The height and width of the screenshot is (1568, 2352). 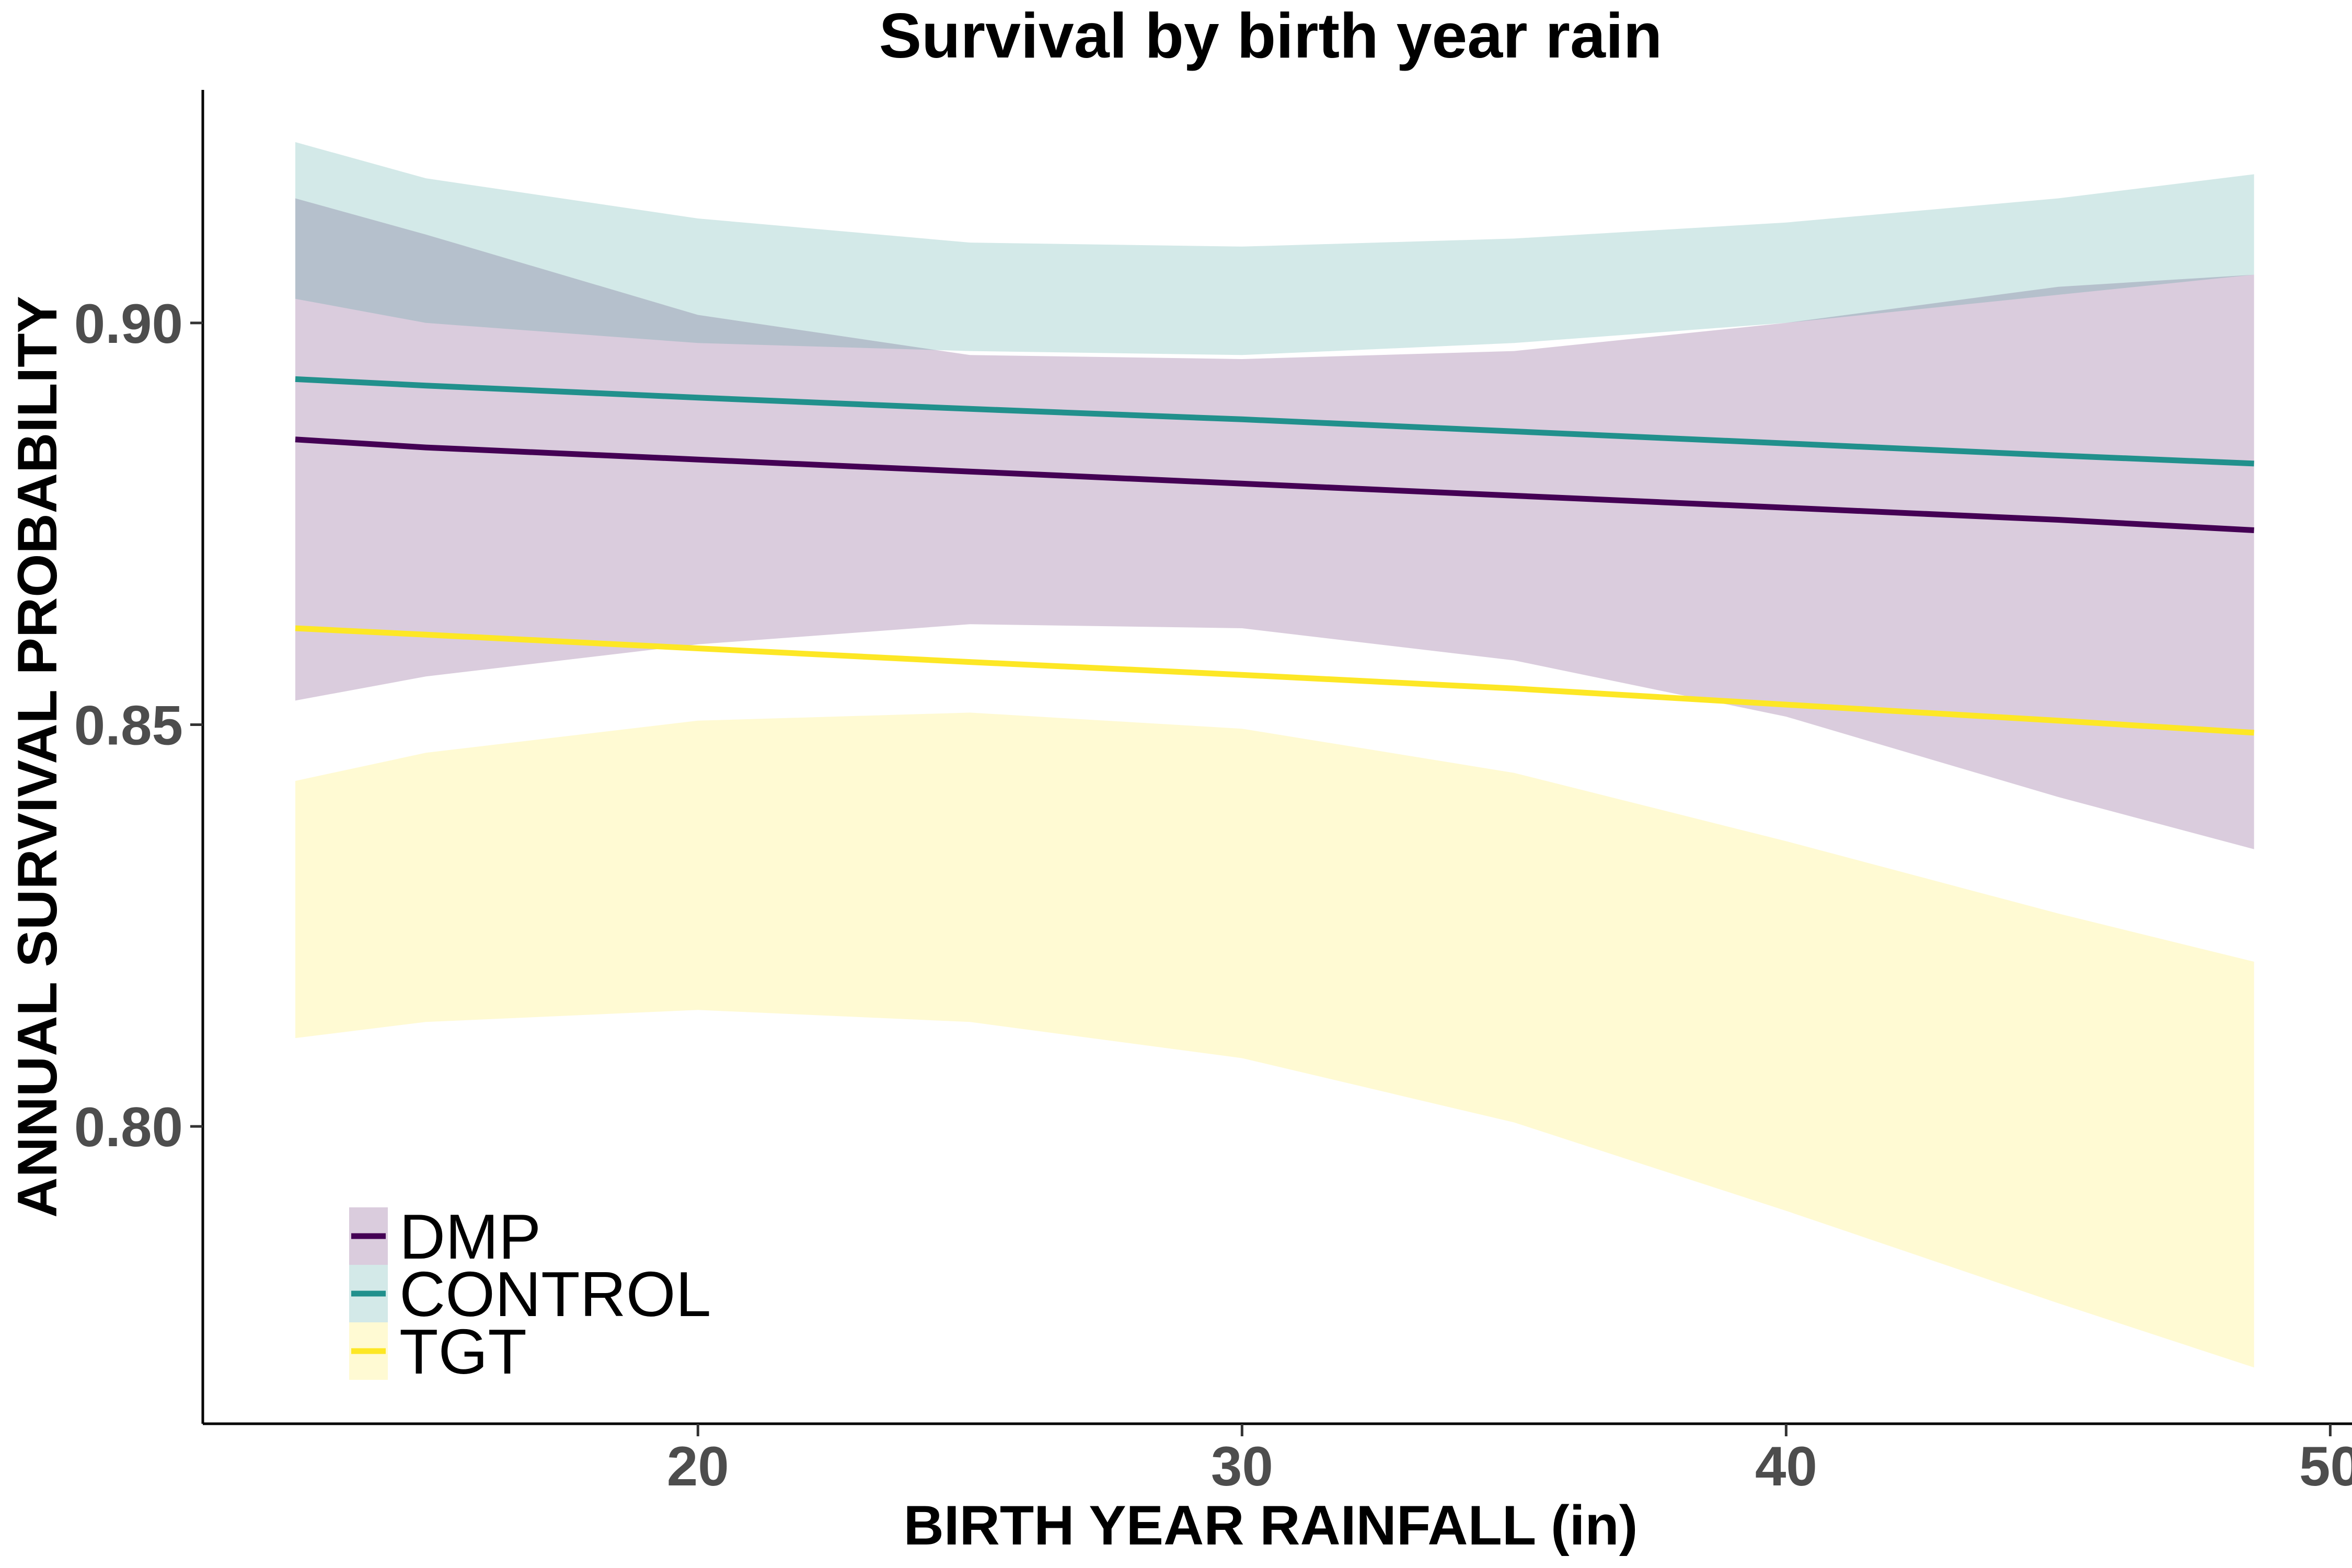 What do you see at coordinates (1274, 484) in the screenshot?
I see `line-dmp` at bounding box center [1274, 484].